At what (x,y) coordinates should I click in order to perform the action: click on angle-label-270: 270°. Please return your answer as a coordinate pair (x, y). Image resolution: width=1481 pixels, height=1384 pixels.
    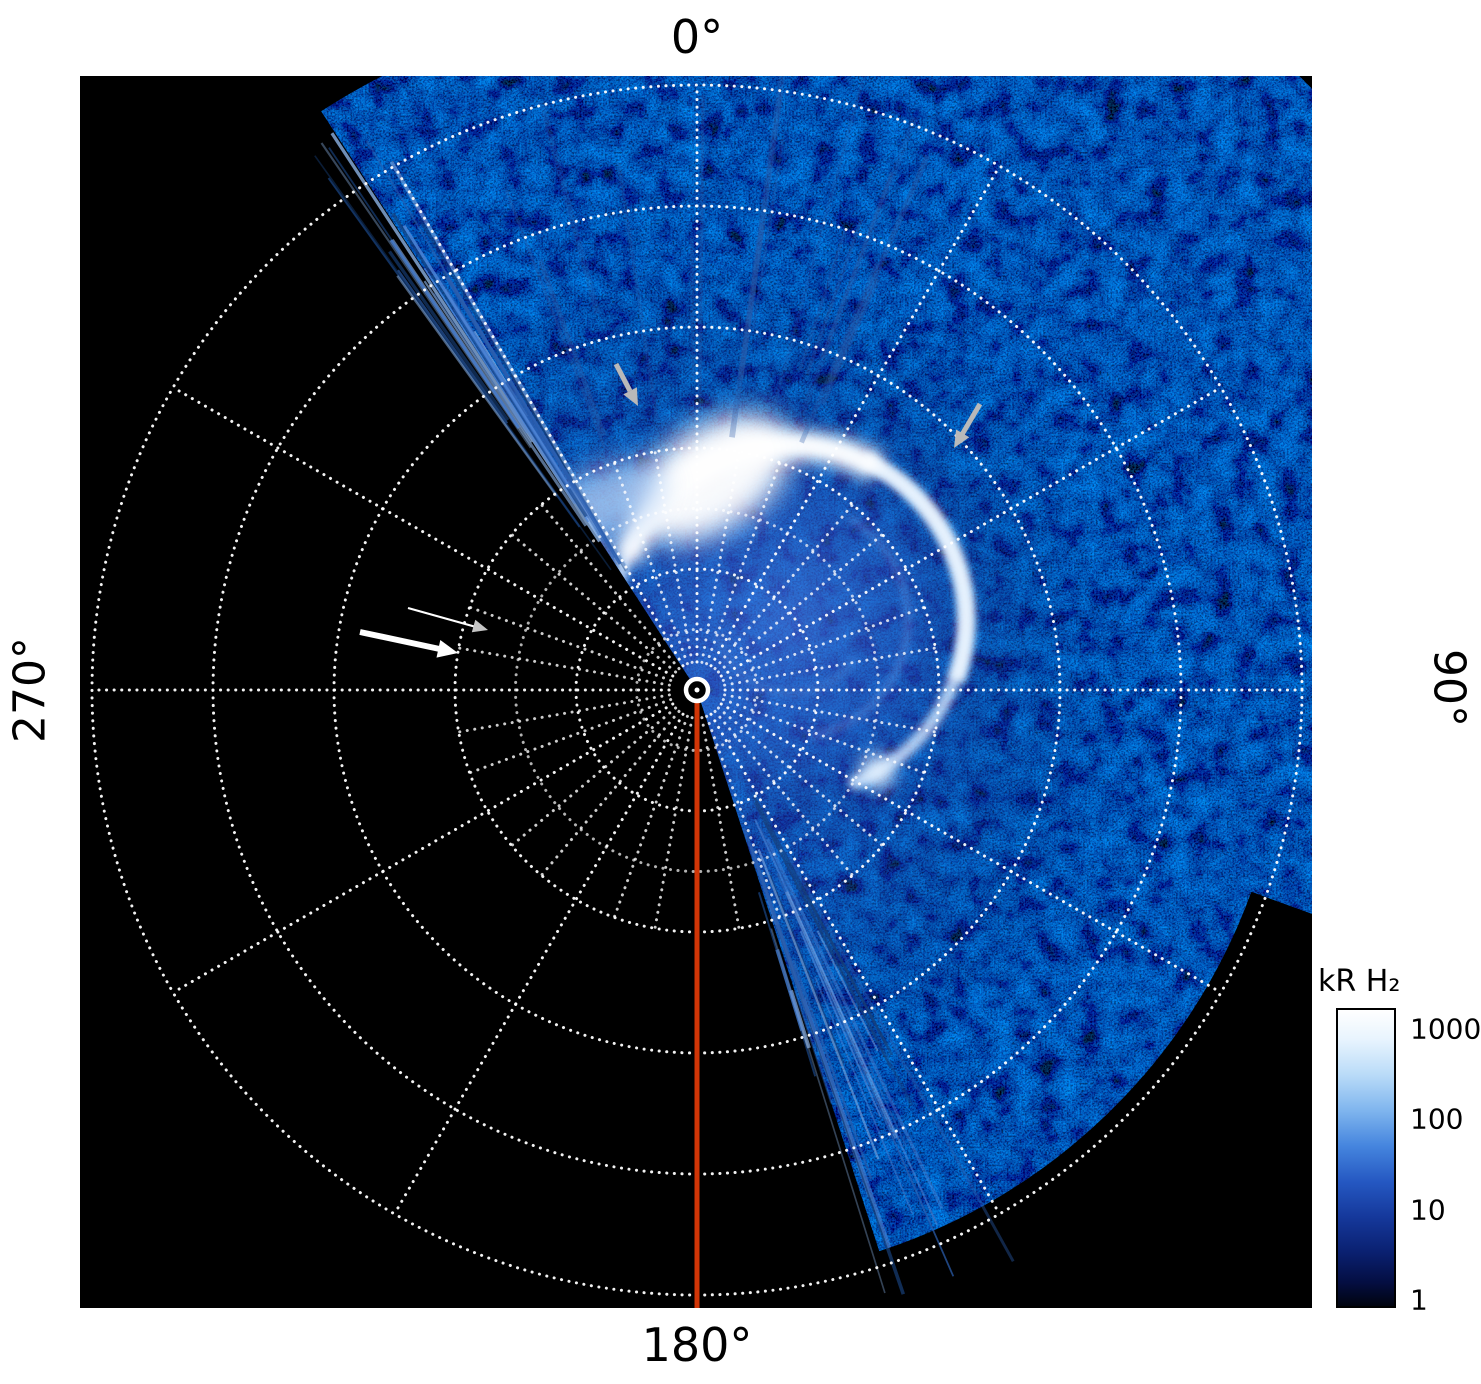
    Looking at the image, I should click on (30, 690).